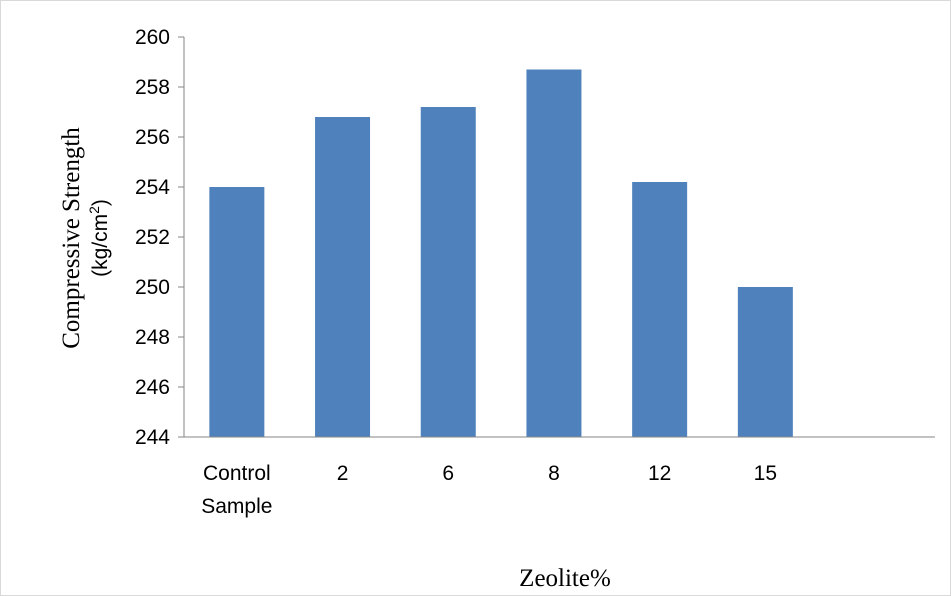 The height and width of the screenshot is (596, 951). I want to click on y-tick-labels: 244 246 248 250 252 254 256 258 260, so click(152, 237).